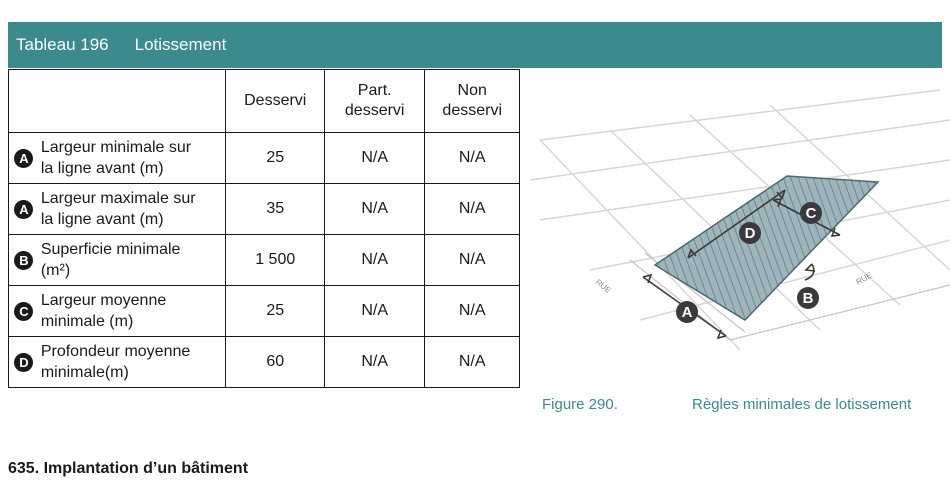  What do you see at coordinates (62, 44) in the screenshot?
I see `table-number: Tableau 196` at bounding box center [62, 44].